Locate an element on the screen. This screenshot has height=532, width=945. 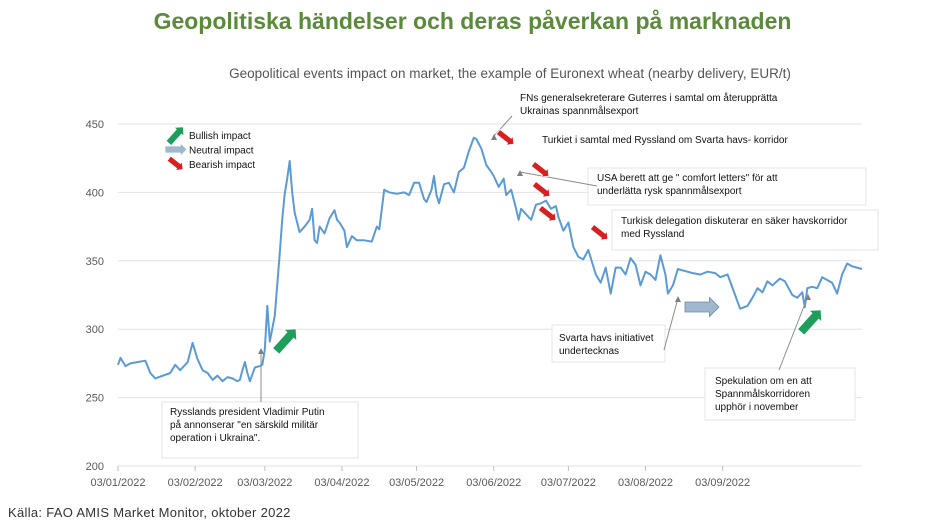
x-tick-label: 03/07/2022 is located at coordinates (568, 483).